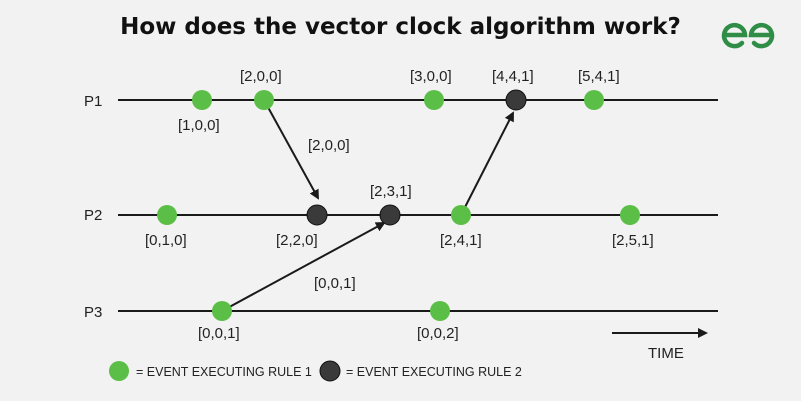  Describe the element at coordinates (438, 333) in the screenshot. I see `event-label: [0,0,2]` at that location.